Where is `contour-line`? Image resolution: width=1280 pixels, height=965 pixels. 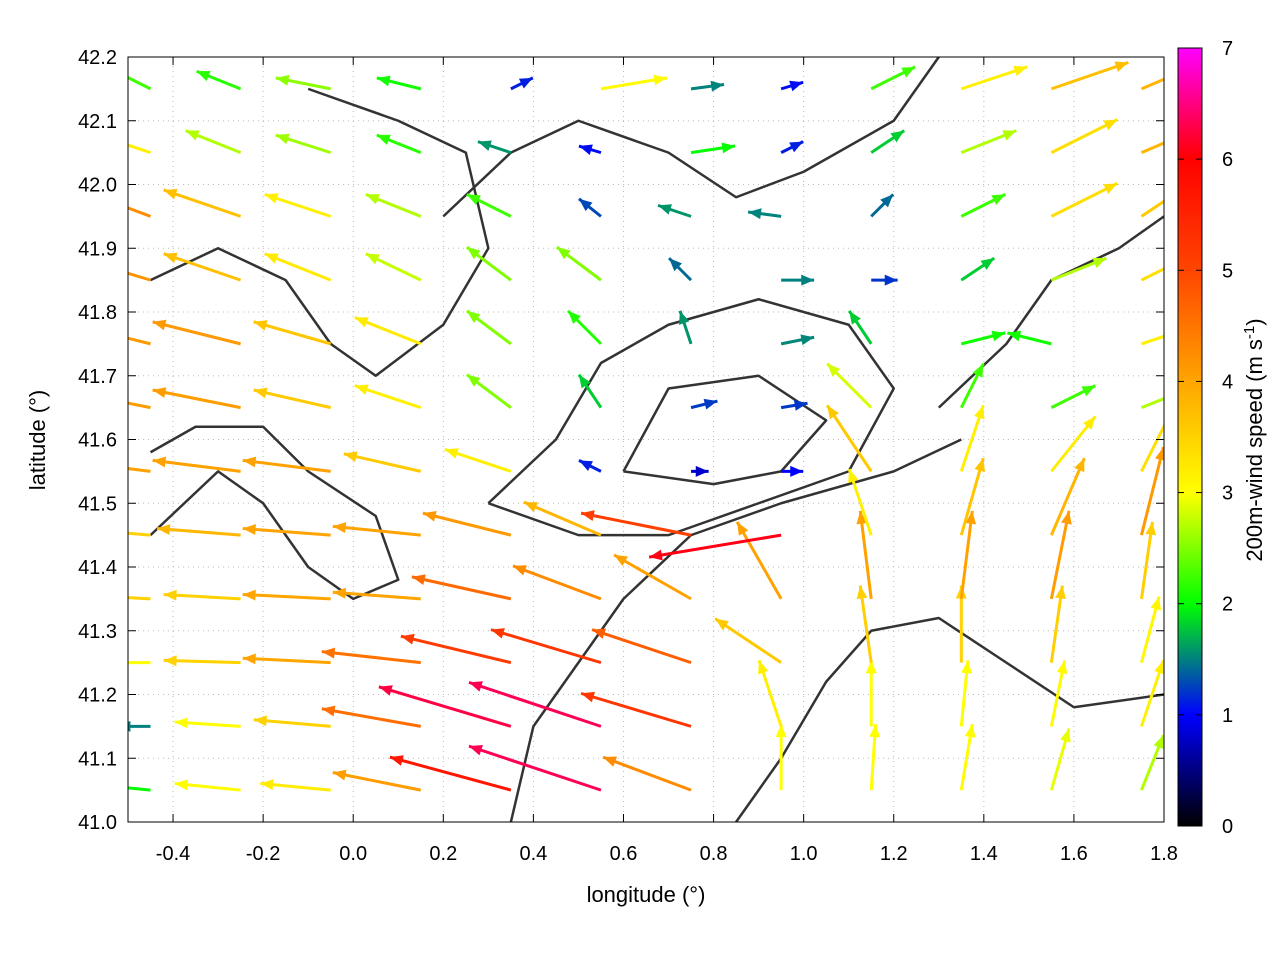 contour-line is located at coordinates (949, 719).